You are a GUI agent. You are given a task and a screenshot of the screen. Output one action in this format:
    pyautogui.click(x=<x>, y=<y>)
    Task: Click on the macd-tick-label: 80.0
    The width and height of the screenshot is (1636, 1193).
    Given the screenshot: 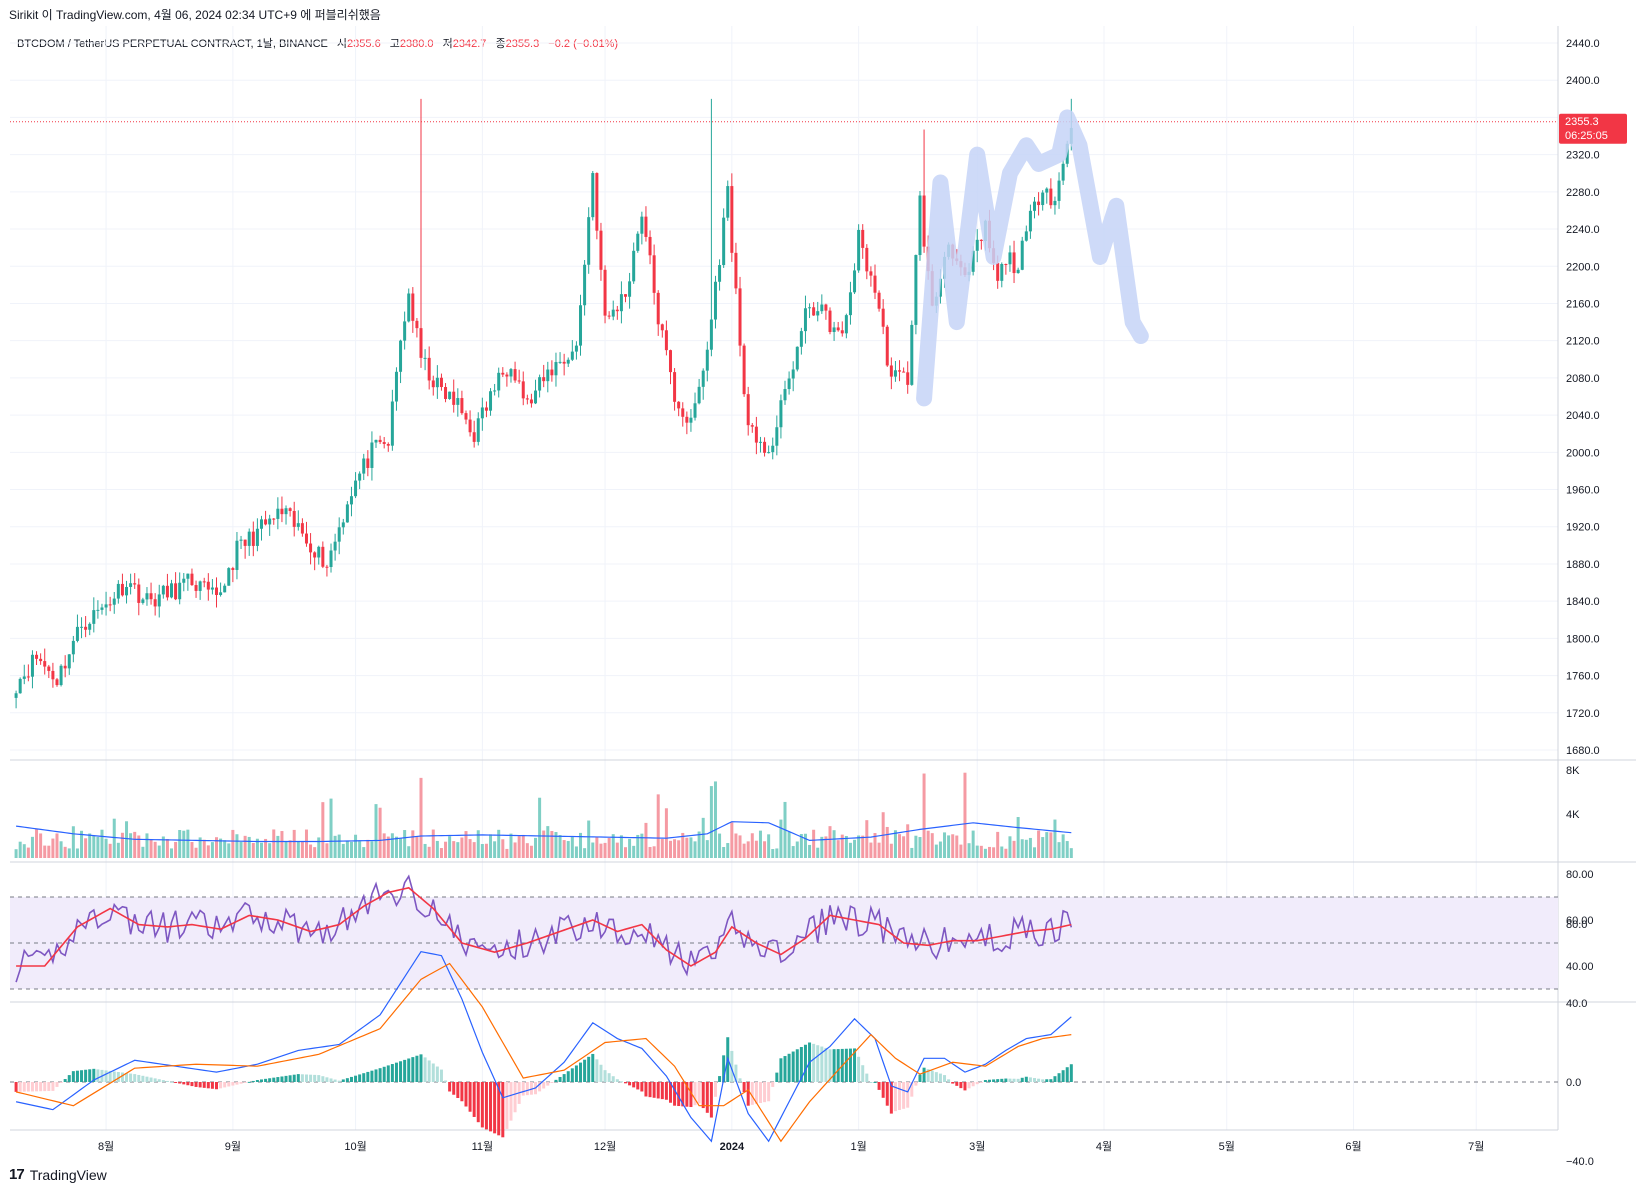 What is the action you would take?
    pyautogui.click(x=1576, y=925)
    